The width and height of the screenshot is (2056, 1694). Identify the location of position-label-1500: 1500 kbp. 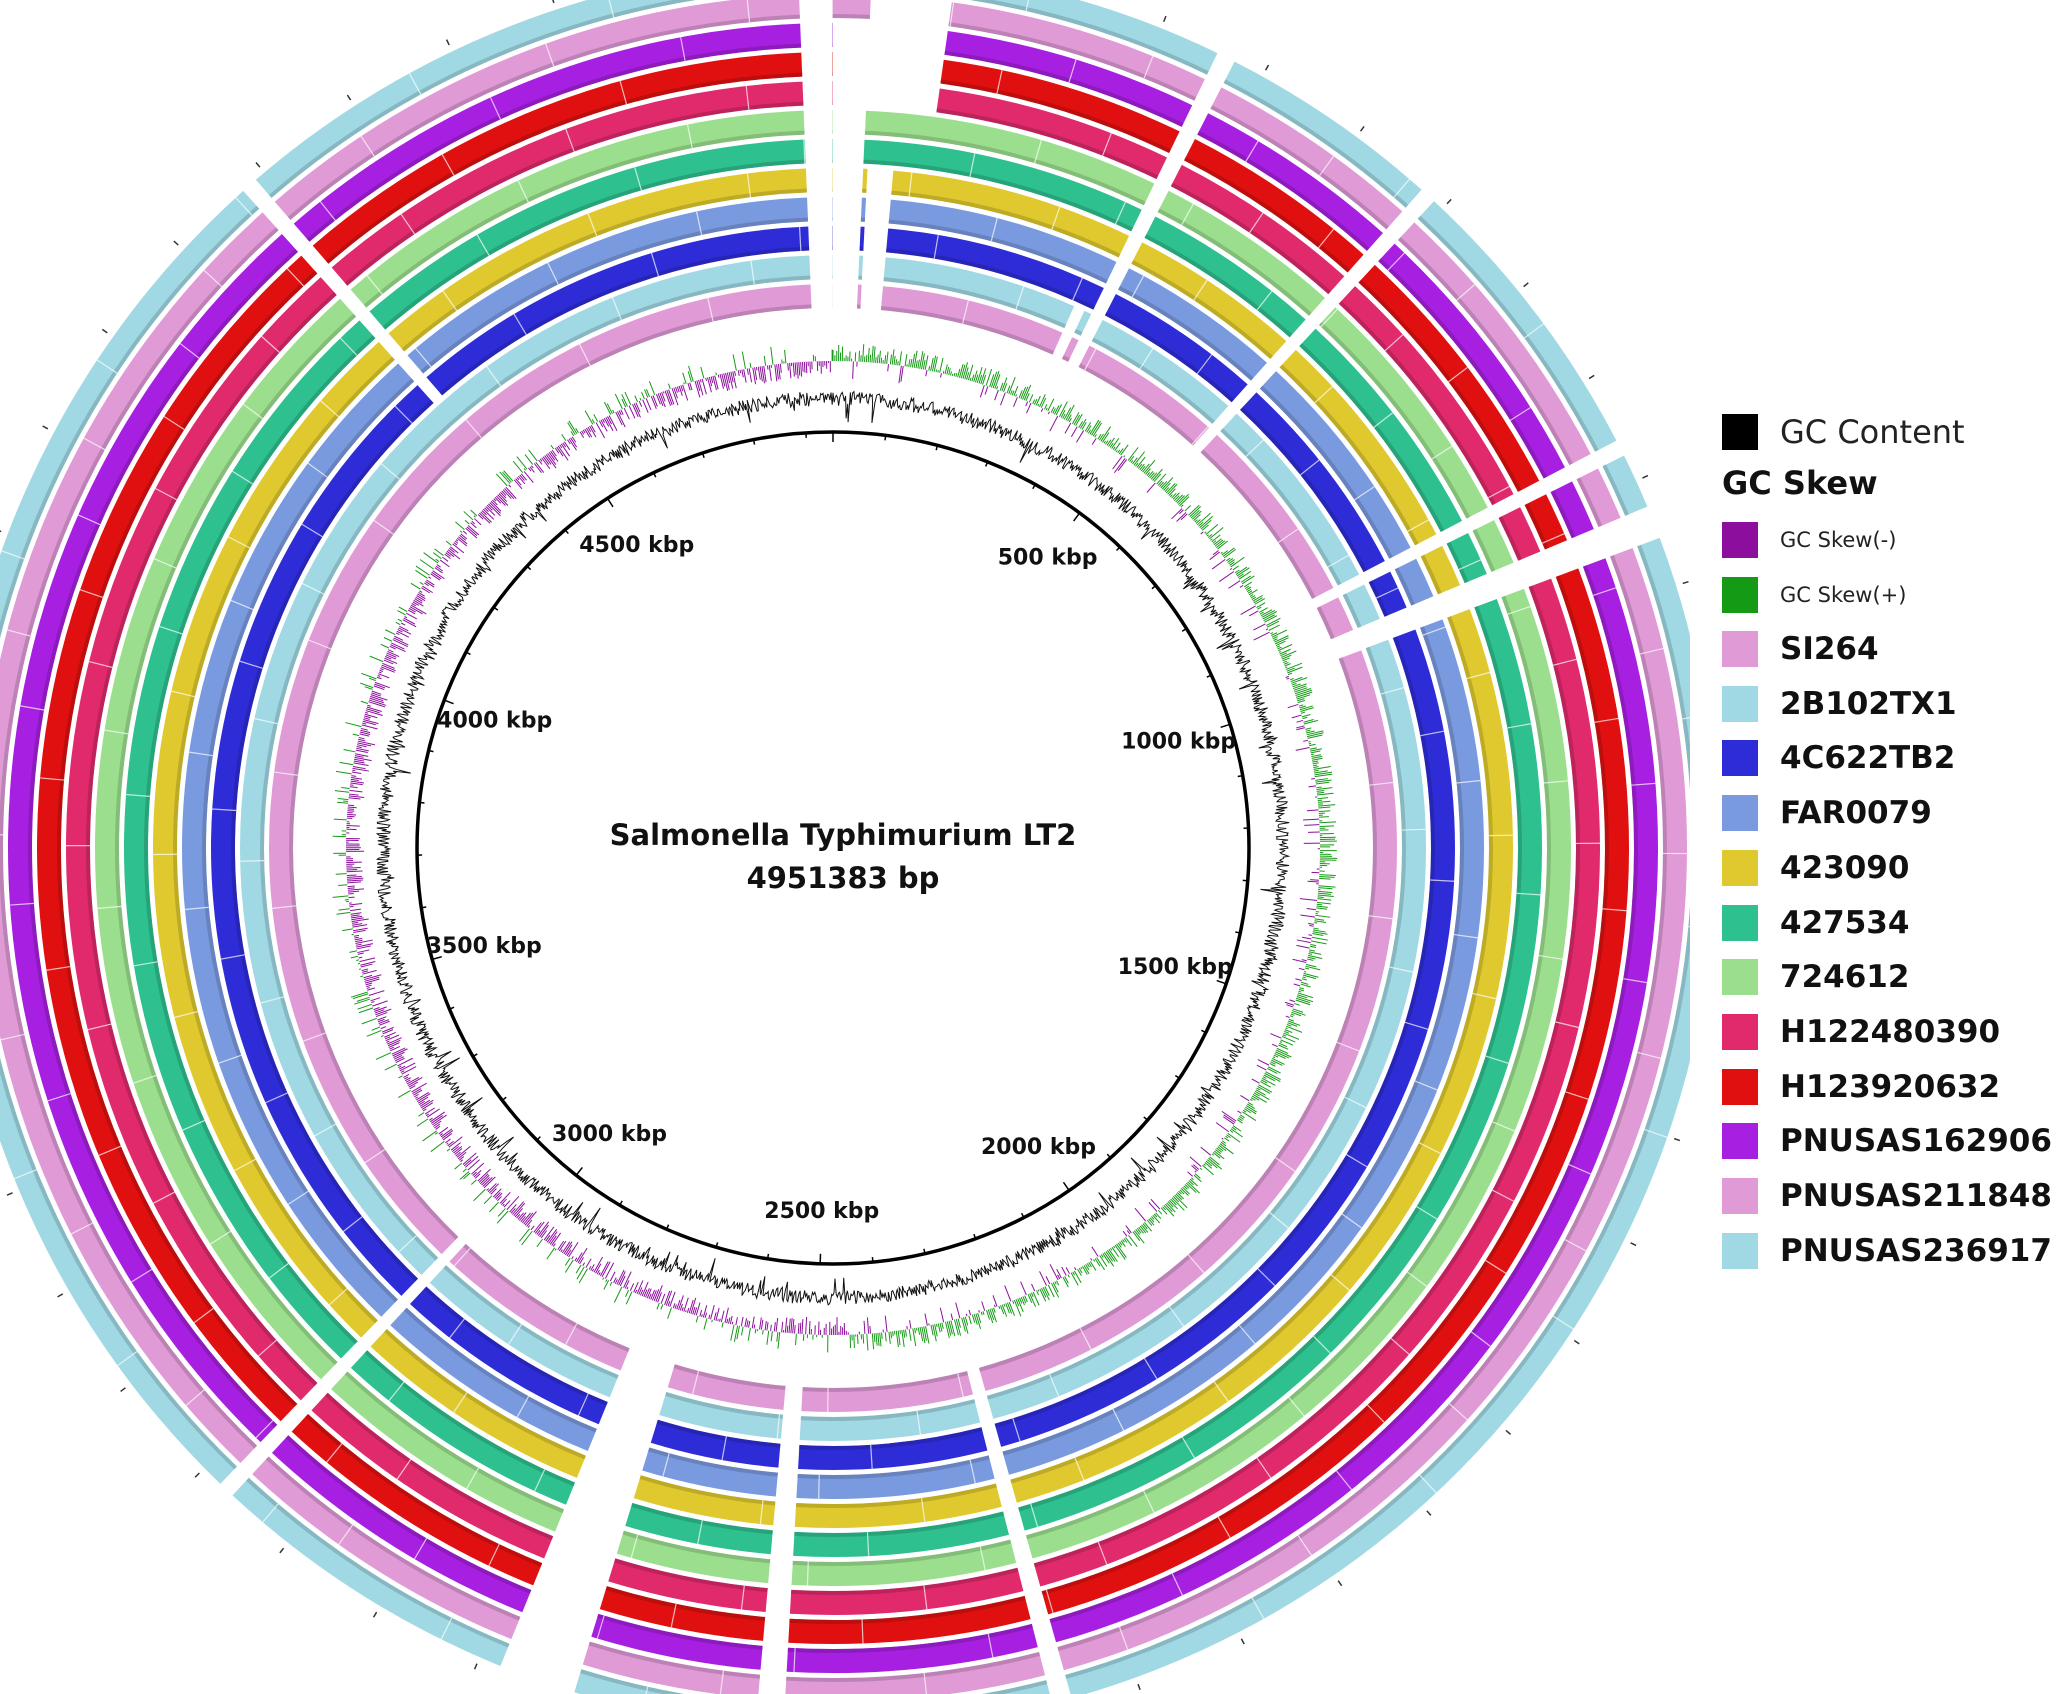
(1175, 967).